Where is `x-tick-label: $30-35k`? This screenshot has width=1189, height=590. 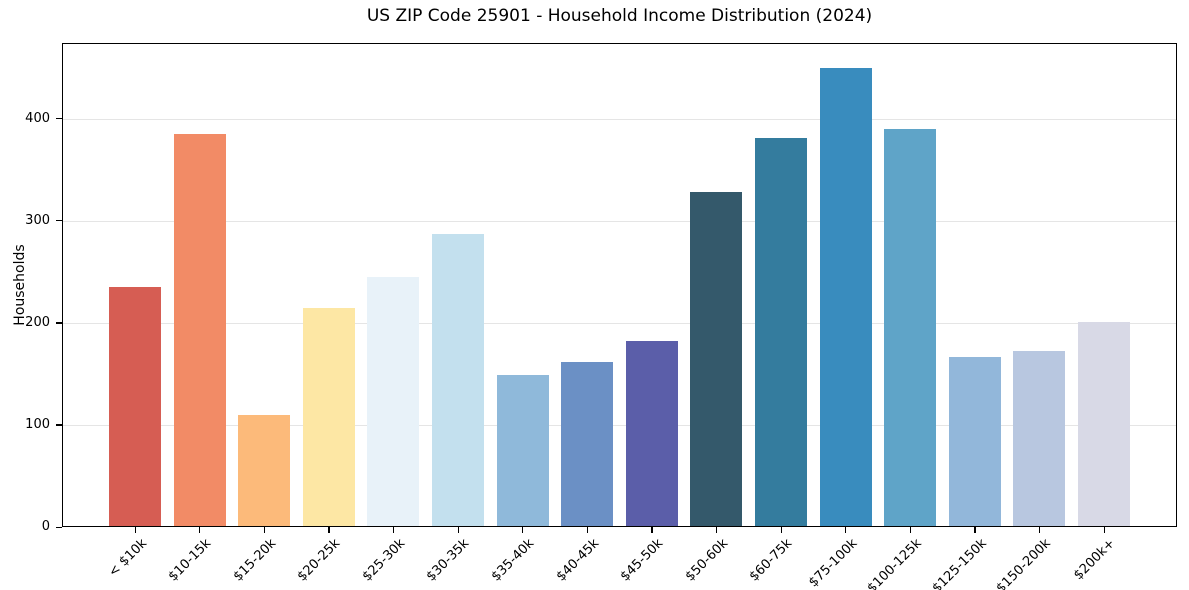
x-tick-label: $30-35k is located at coordinates (448, 560).